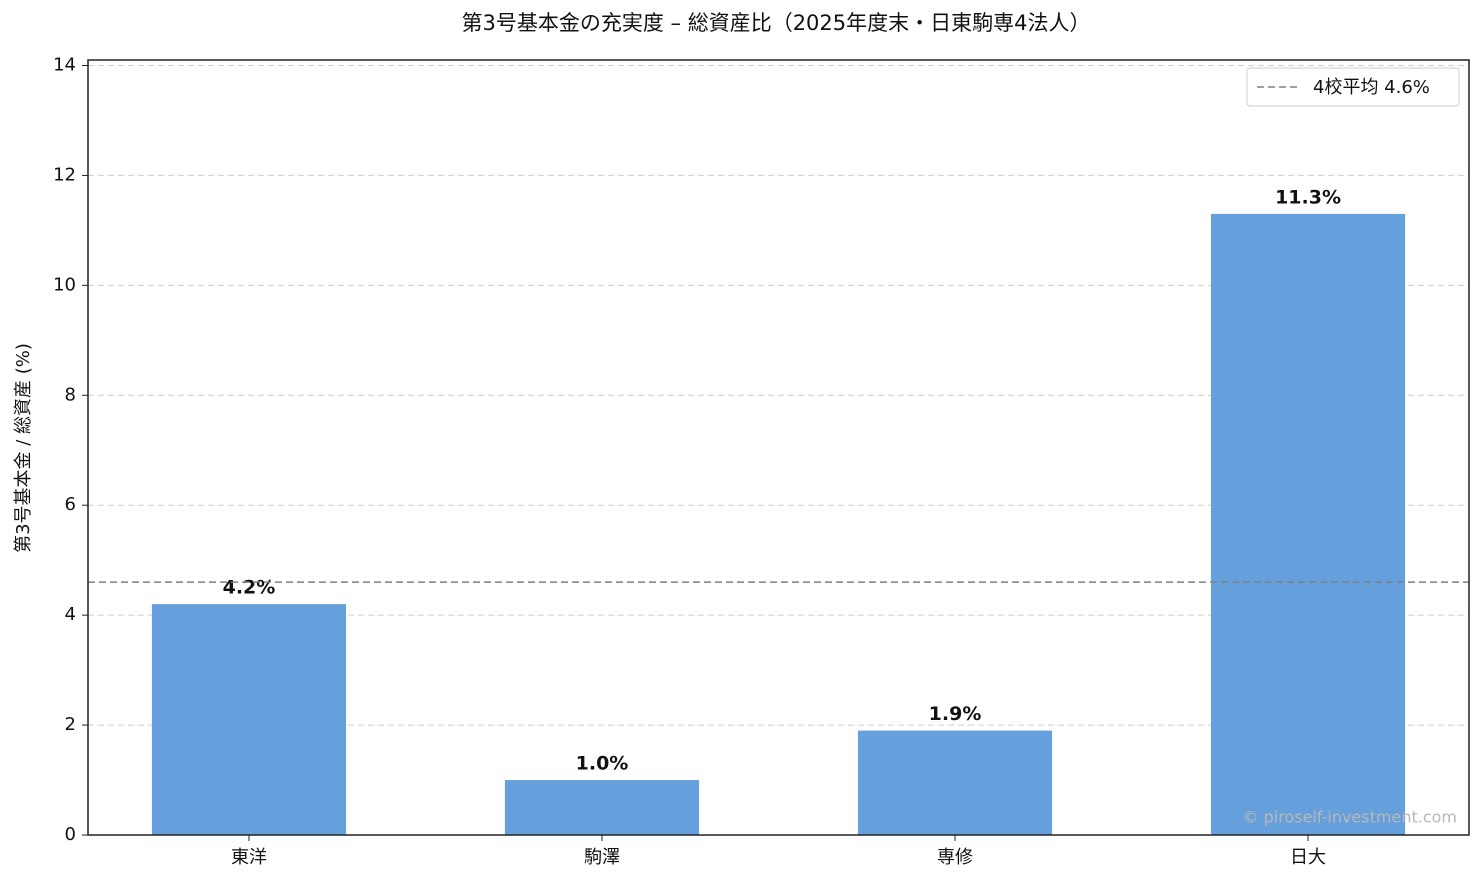 The image size is (1484, 885). What do you see at coordinates (23, 448) in the screenshot?
I see `y-axis-label: 第3号基本金 / 総資産 (%)` at bounding box center [23, 448].